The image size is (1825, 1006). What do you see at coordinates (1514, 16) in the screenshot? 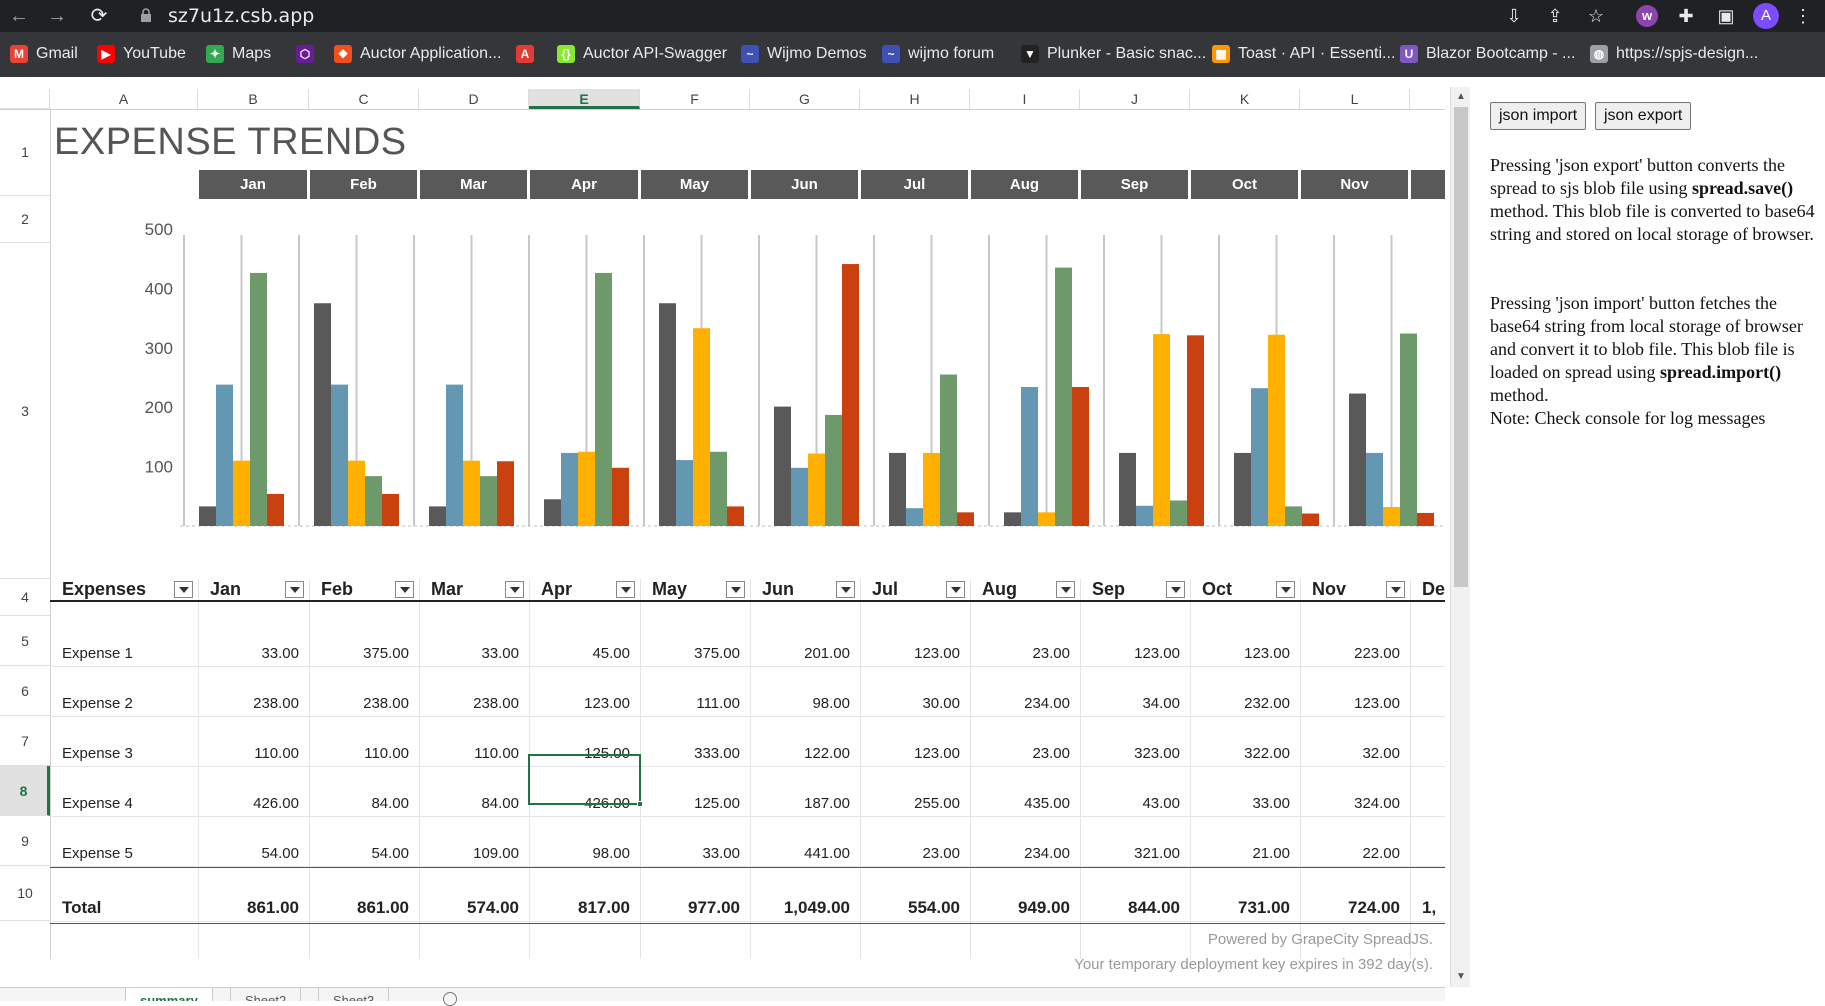
I see `install-icon: ⇩` at bounding box center [1514, 16].